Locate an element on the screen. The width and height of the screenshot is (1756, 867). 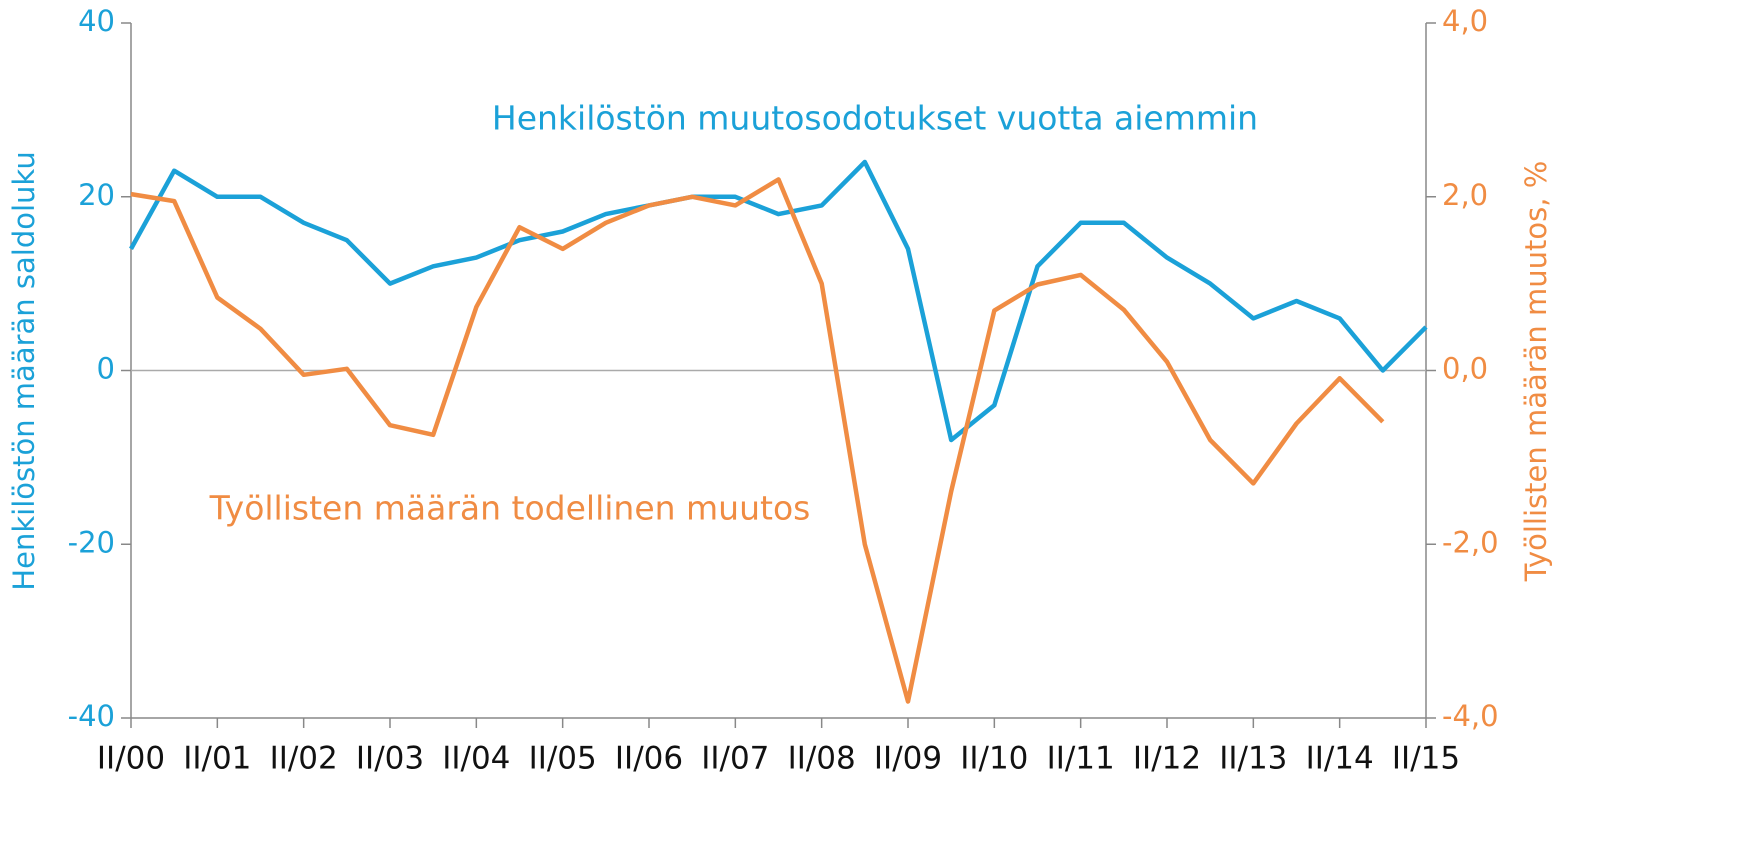
y2-axis-label: Työllisten määrän muutos, % is located at coordinates (1536, 372).